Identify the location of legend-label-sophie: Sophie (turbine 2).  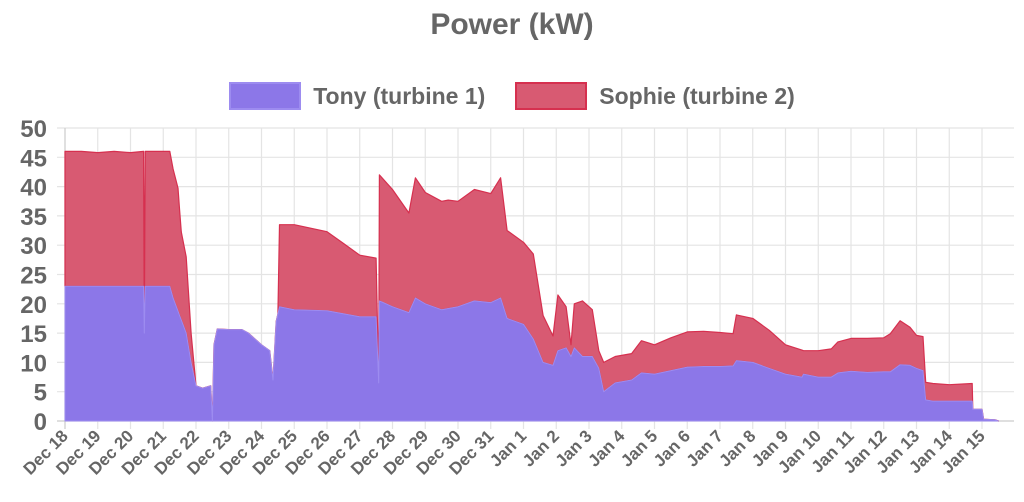
(697, 95).